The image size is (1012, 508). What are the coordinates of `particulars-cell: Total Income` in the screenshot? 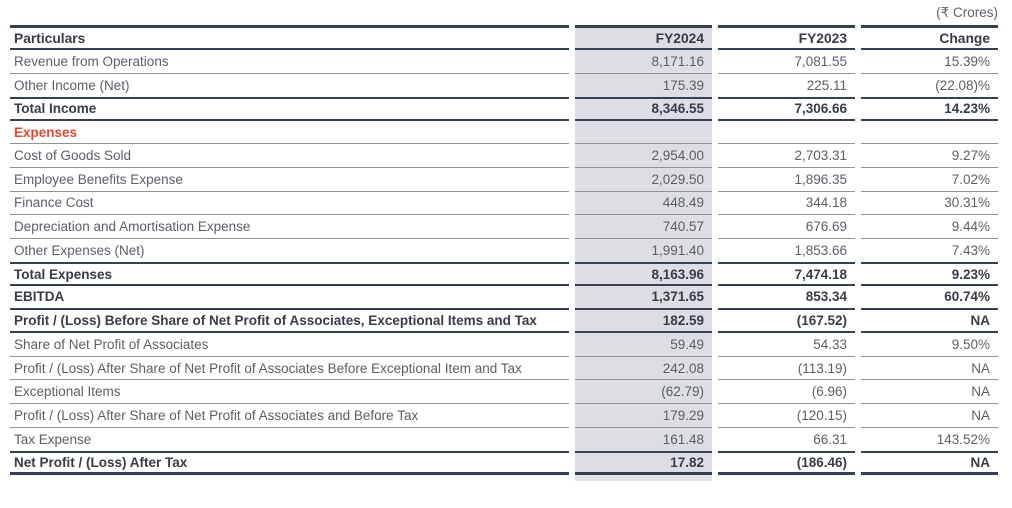 It's located at (289, 109).